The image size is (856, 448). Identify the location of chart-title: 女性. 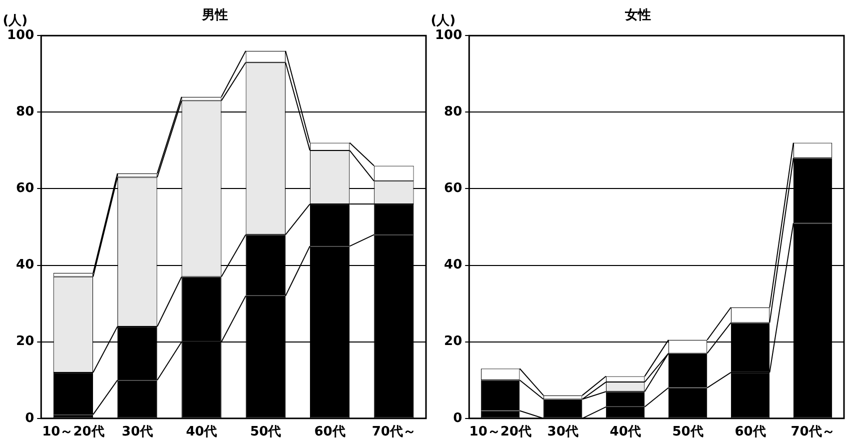
(637, 16).